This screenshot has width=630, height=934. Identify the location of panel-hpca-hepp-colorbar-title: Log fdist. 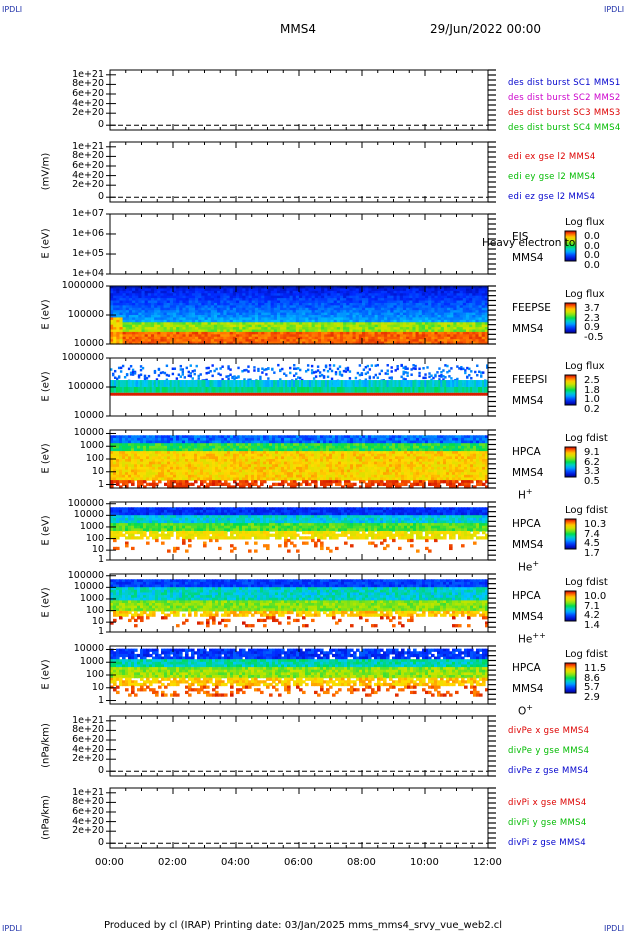
(586, 582).